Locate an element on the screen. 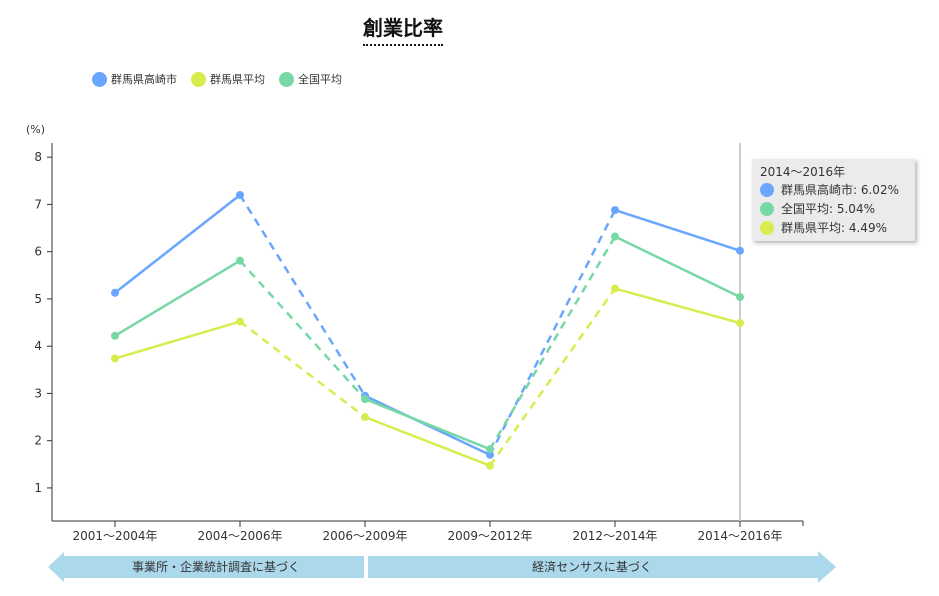 Image resolution: width=939 pixels, height=596 pixels. left-arrow is located at coordinates (206, 567).